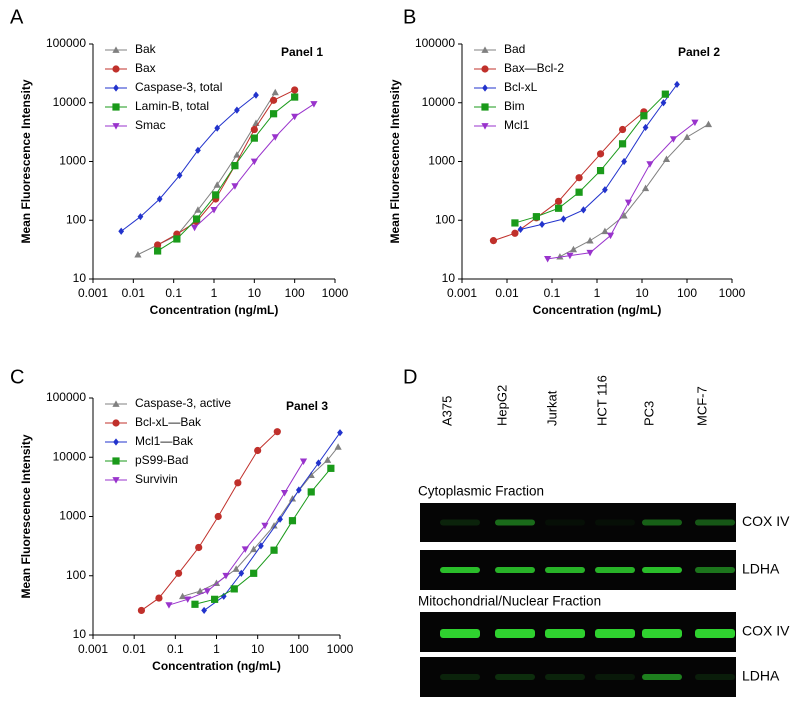 The image size is (800, 704). Describe the element at coordinates (66, 43) in the screenshot. I see `y-tick-label: 100000` at that location.